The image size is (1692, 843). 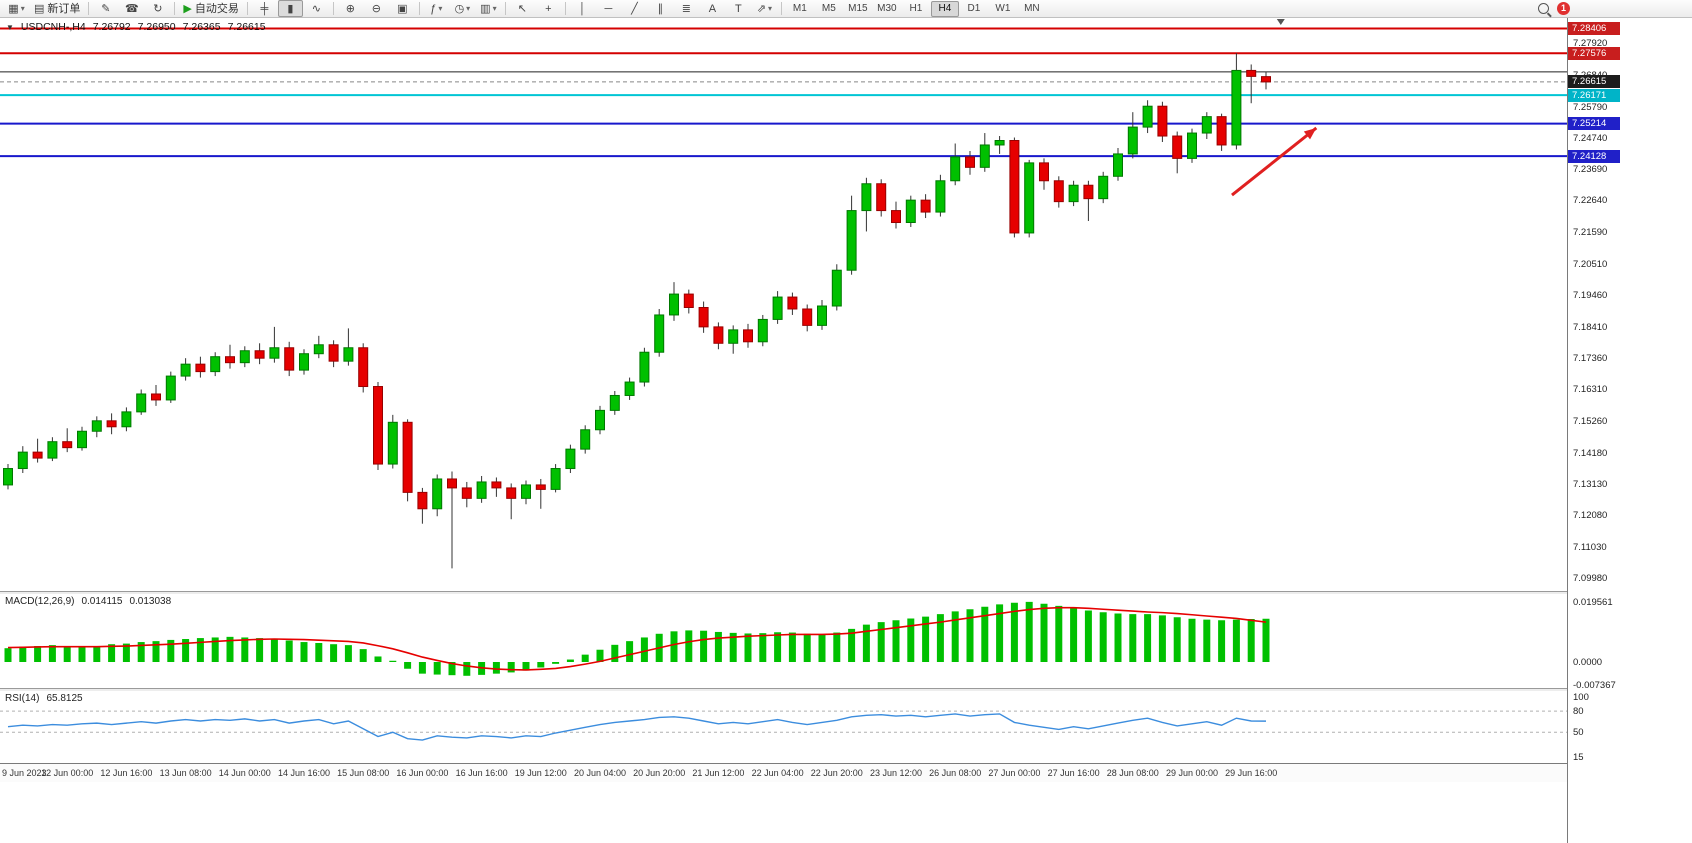 I want to click on quill-icon: ✎, so click(x=105, y=8).